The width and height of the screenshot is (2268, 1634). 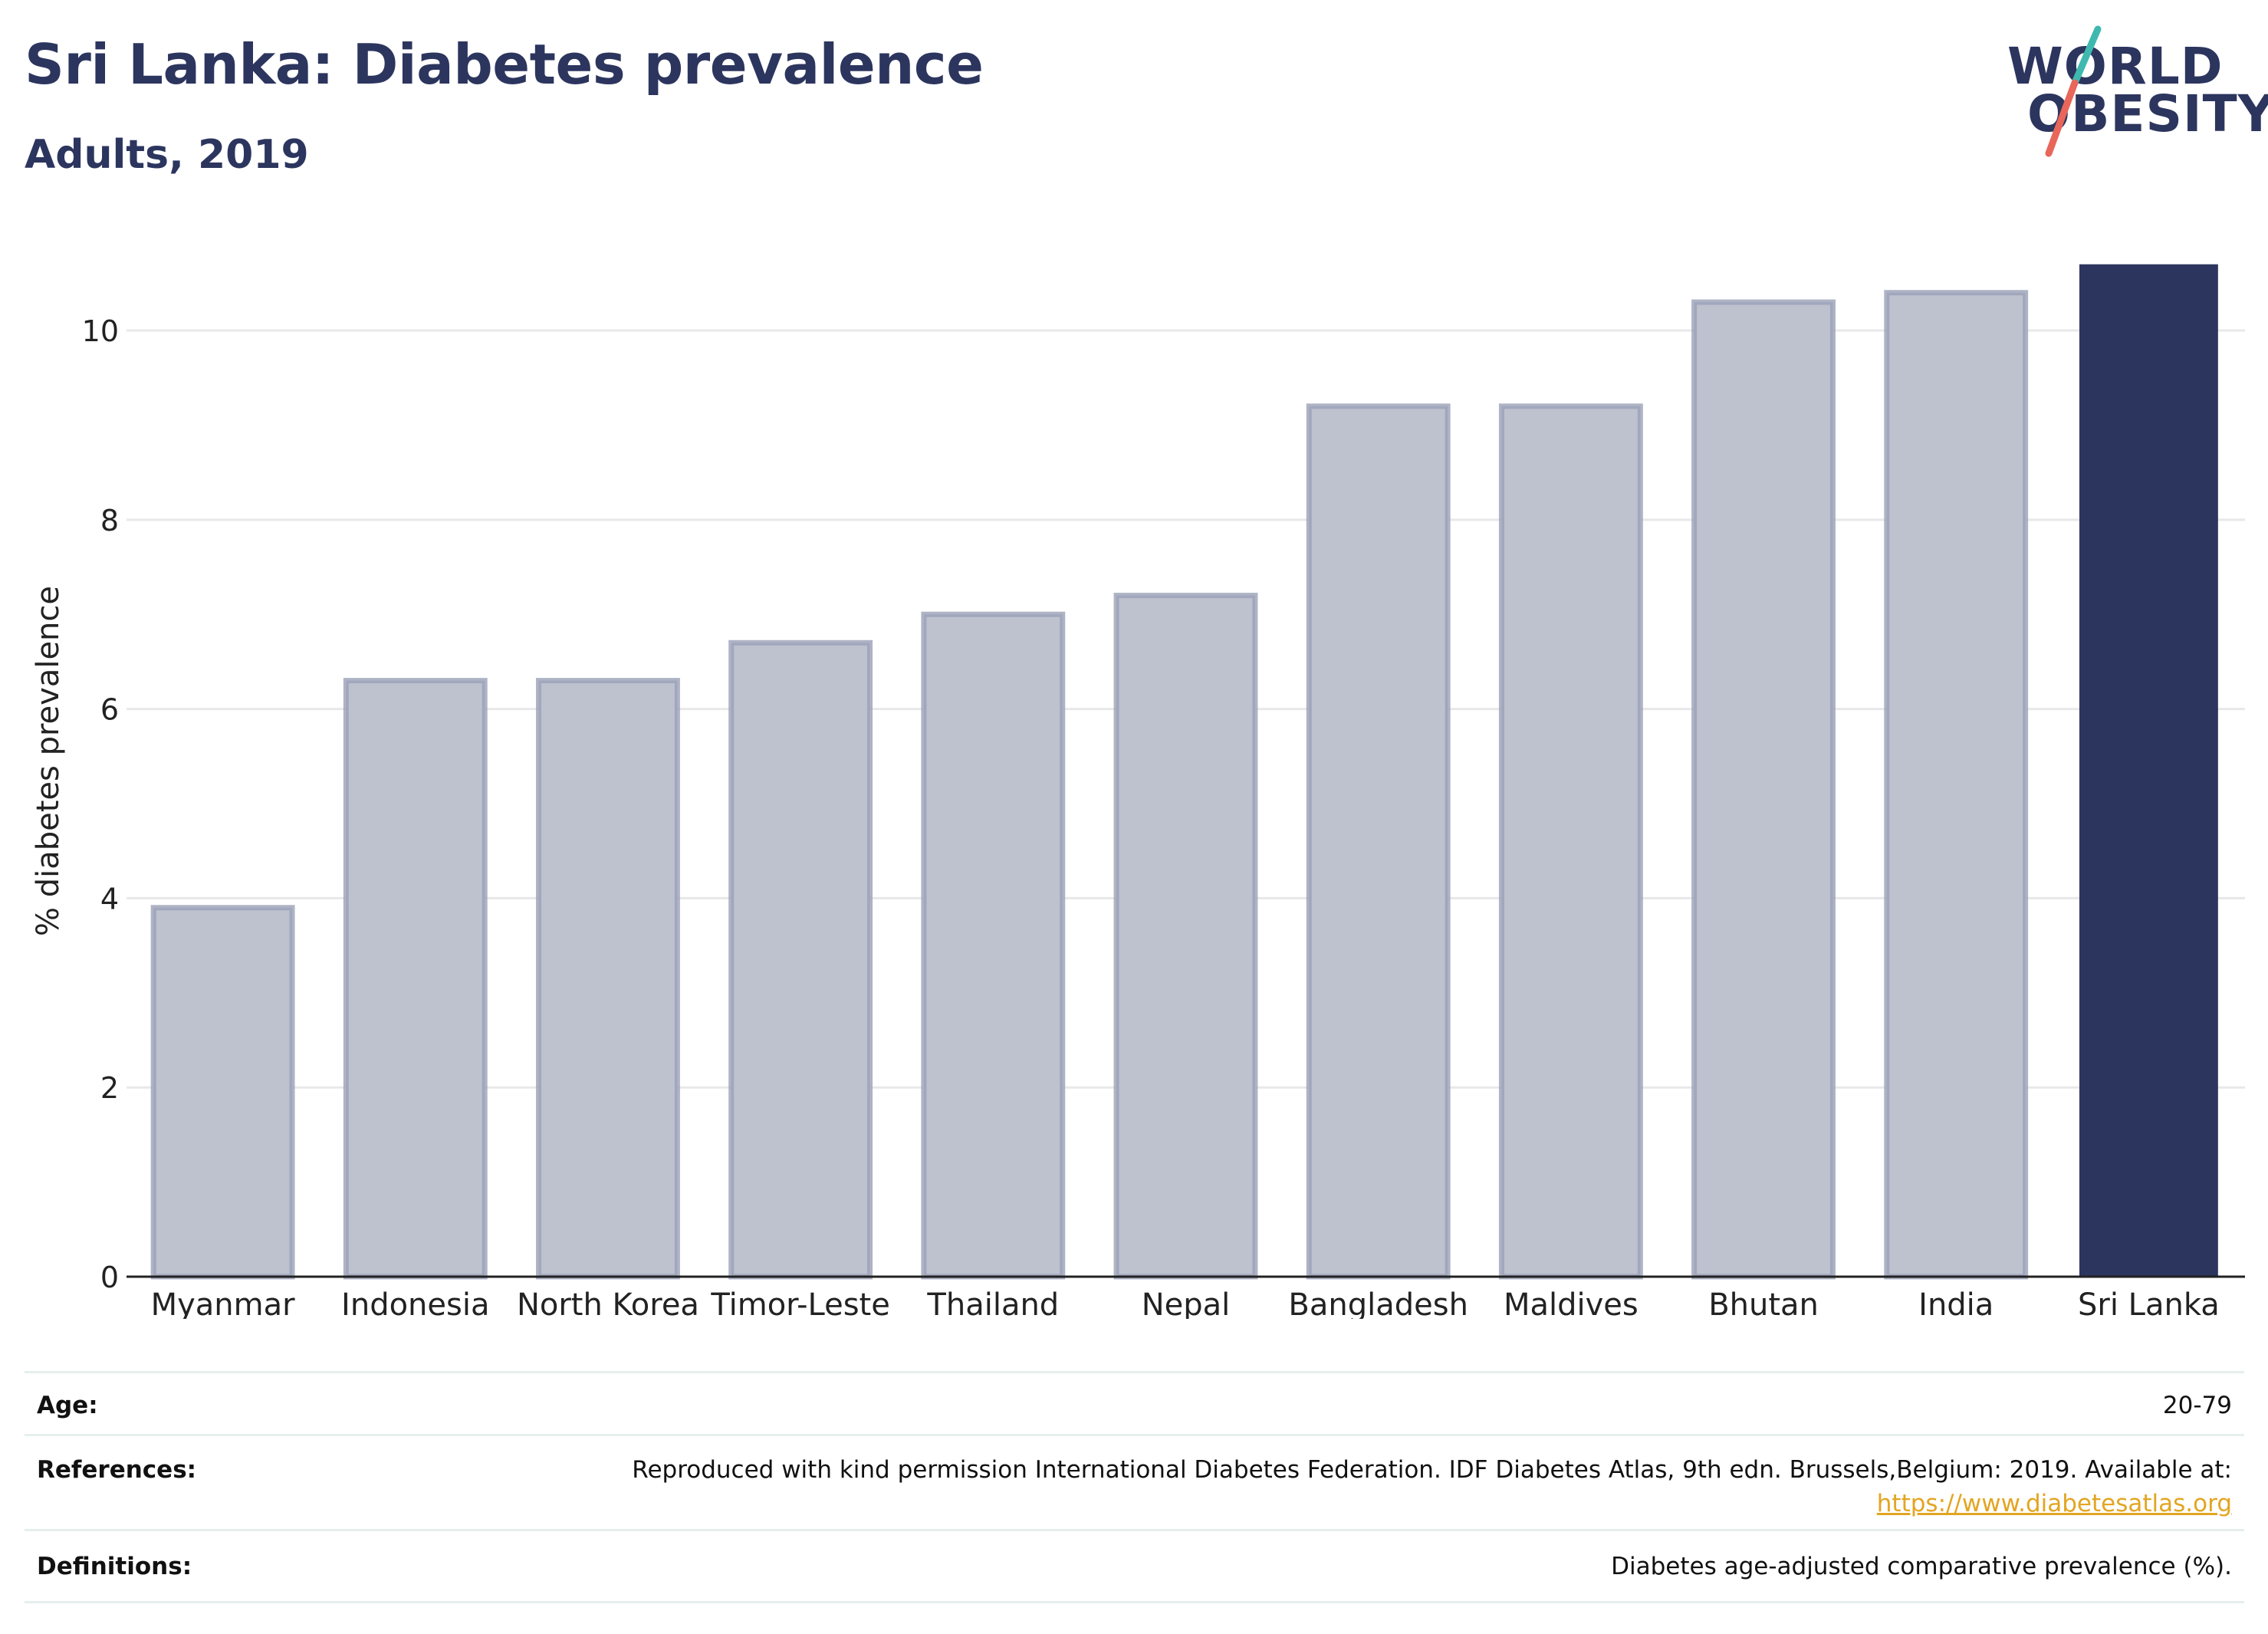 What do you see at coordinates (222, 1092) in the screenshot?
I see `bar-myanmar` at bounding box center [222, 1092].